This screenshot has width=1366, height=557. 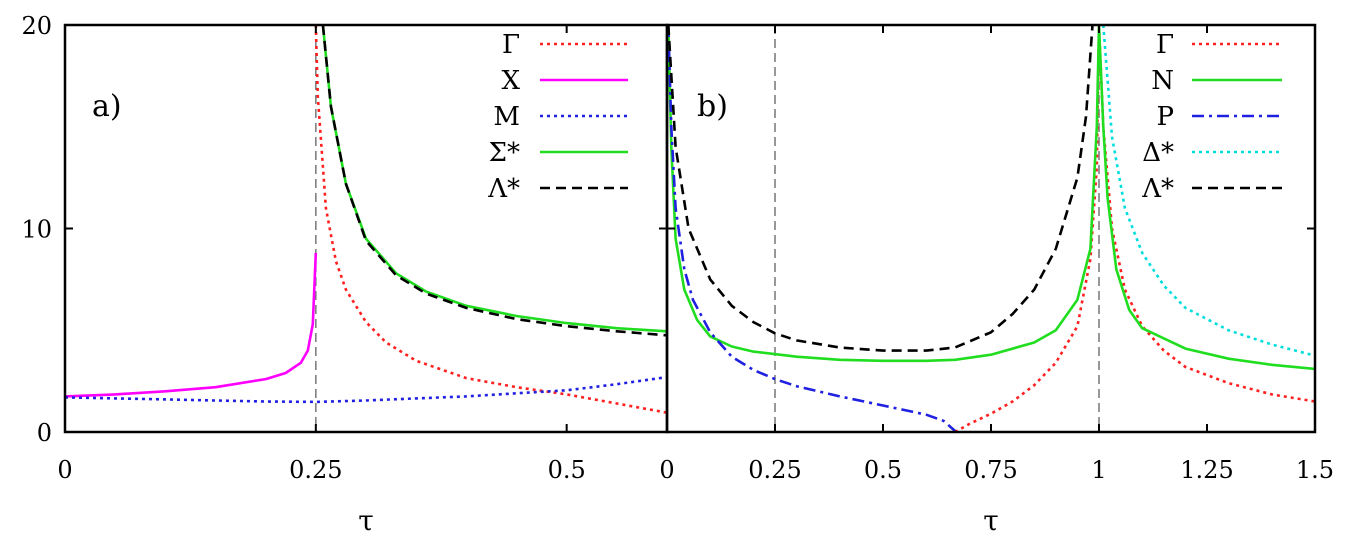 What do you see at coordinates (36, 26) in the screenshot?
I see `y-tick-label: 20` at bounding box center [36, 26].